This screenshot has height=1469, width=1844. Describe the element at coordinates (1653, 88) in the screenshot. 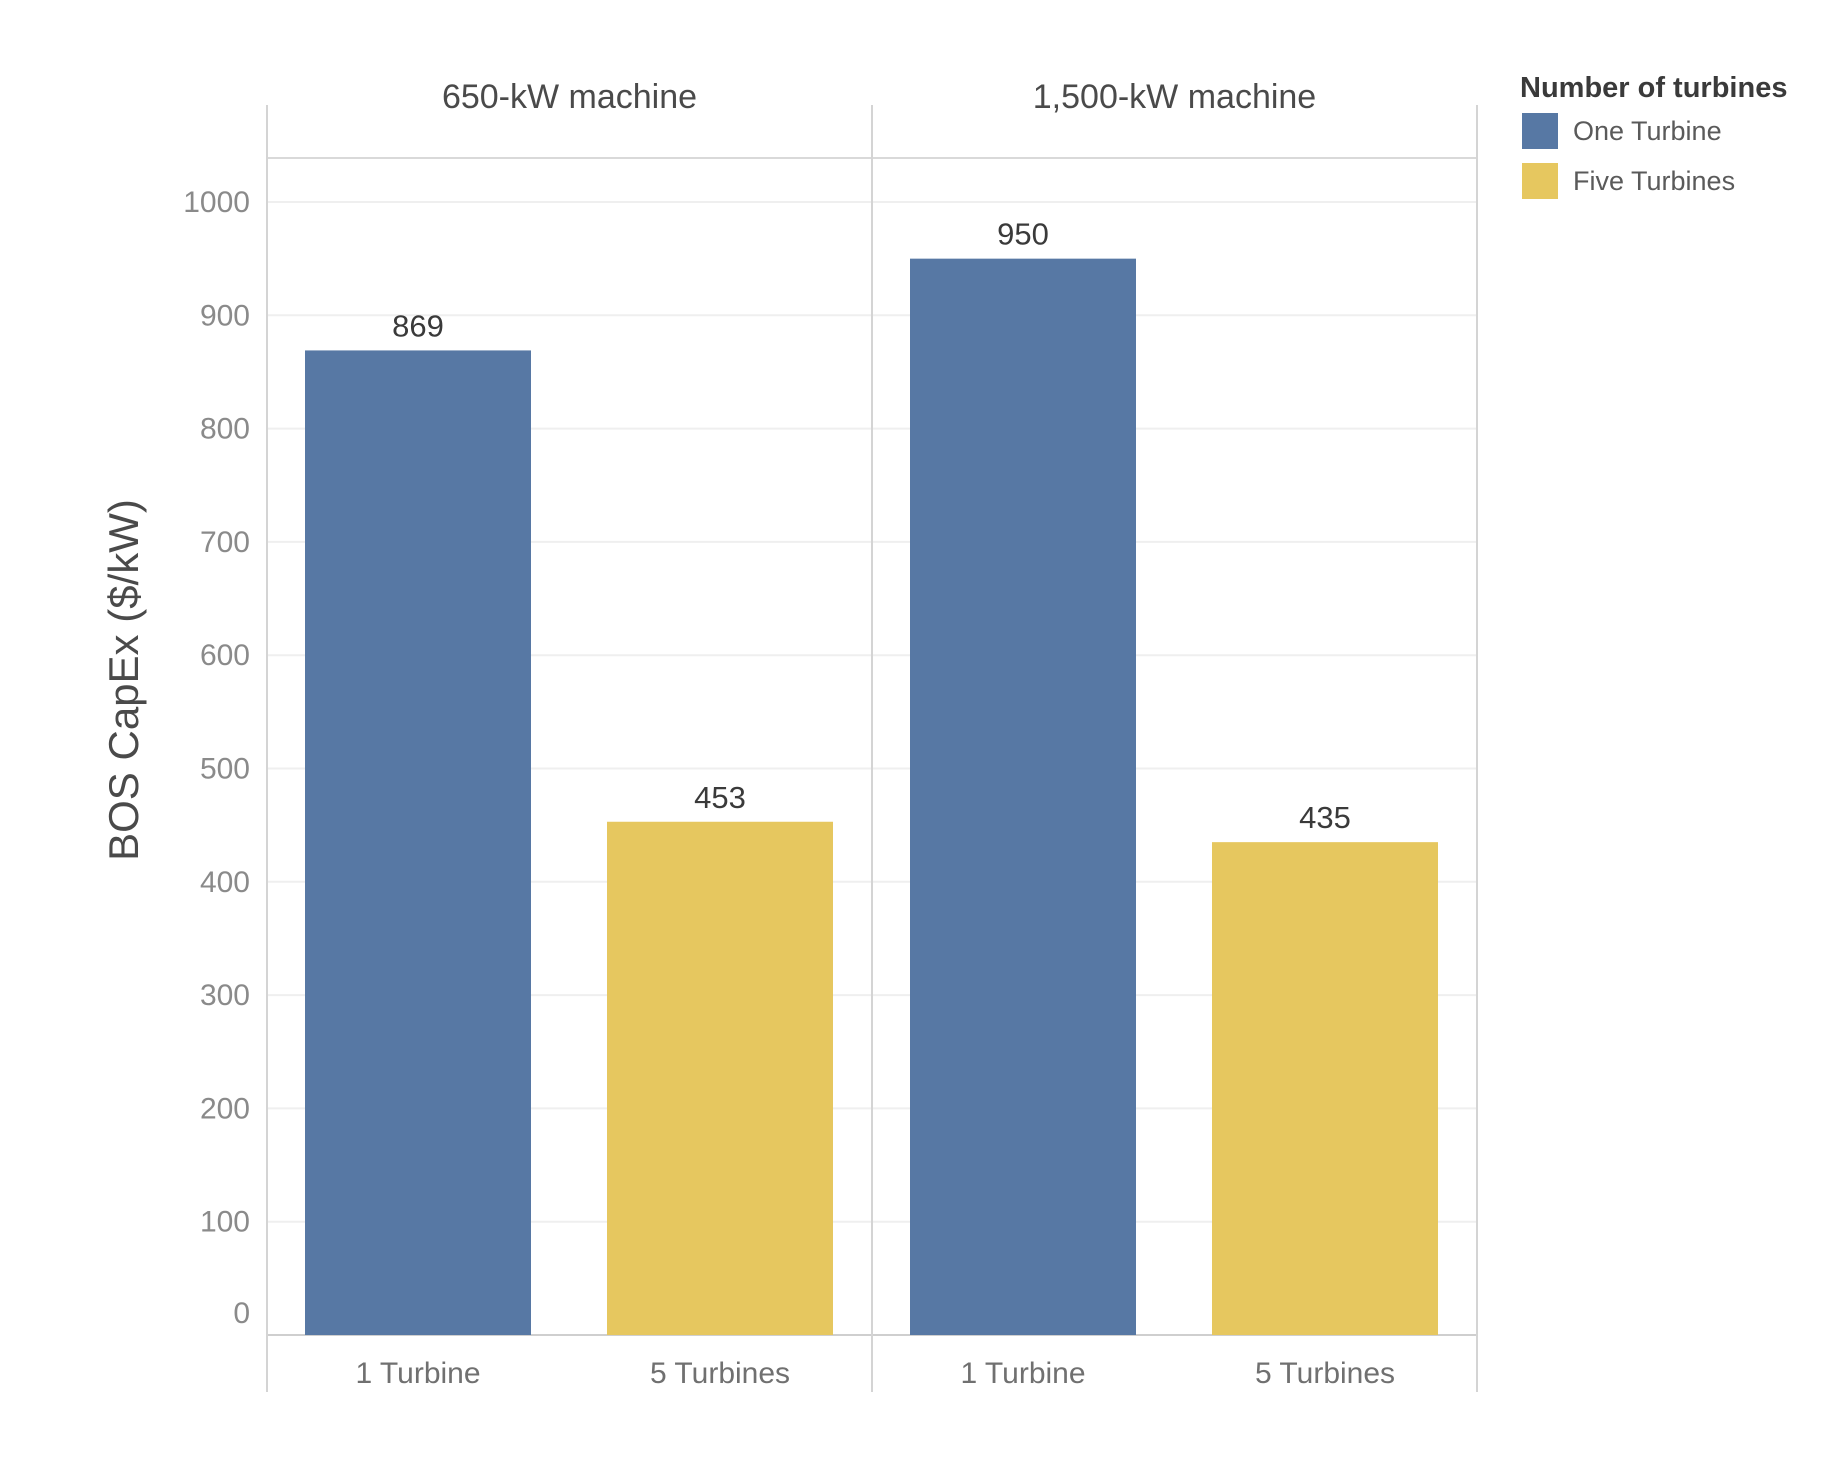

I see `legend-title: Number of turbines` at that location.